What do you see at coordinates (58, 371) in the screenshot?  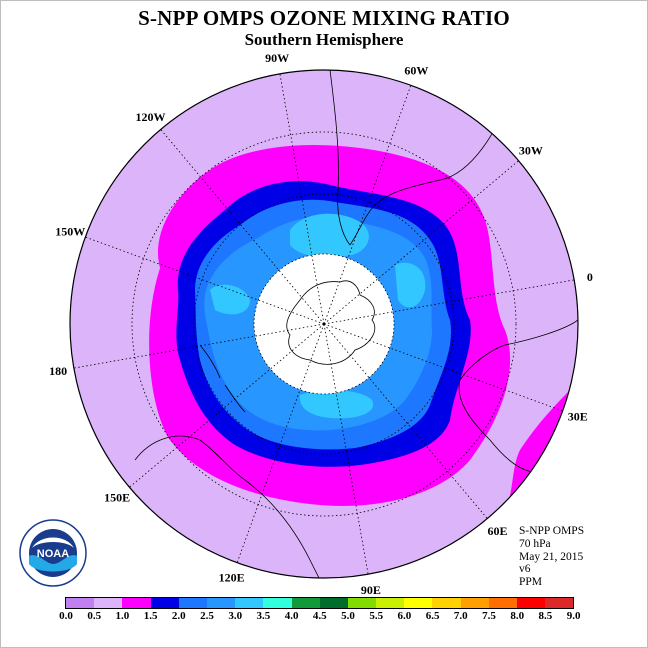 I see `longitude-label: 180` at bounding box center [58, 371].